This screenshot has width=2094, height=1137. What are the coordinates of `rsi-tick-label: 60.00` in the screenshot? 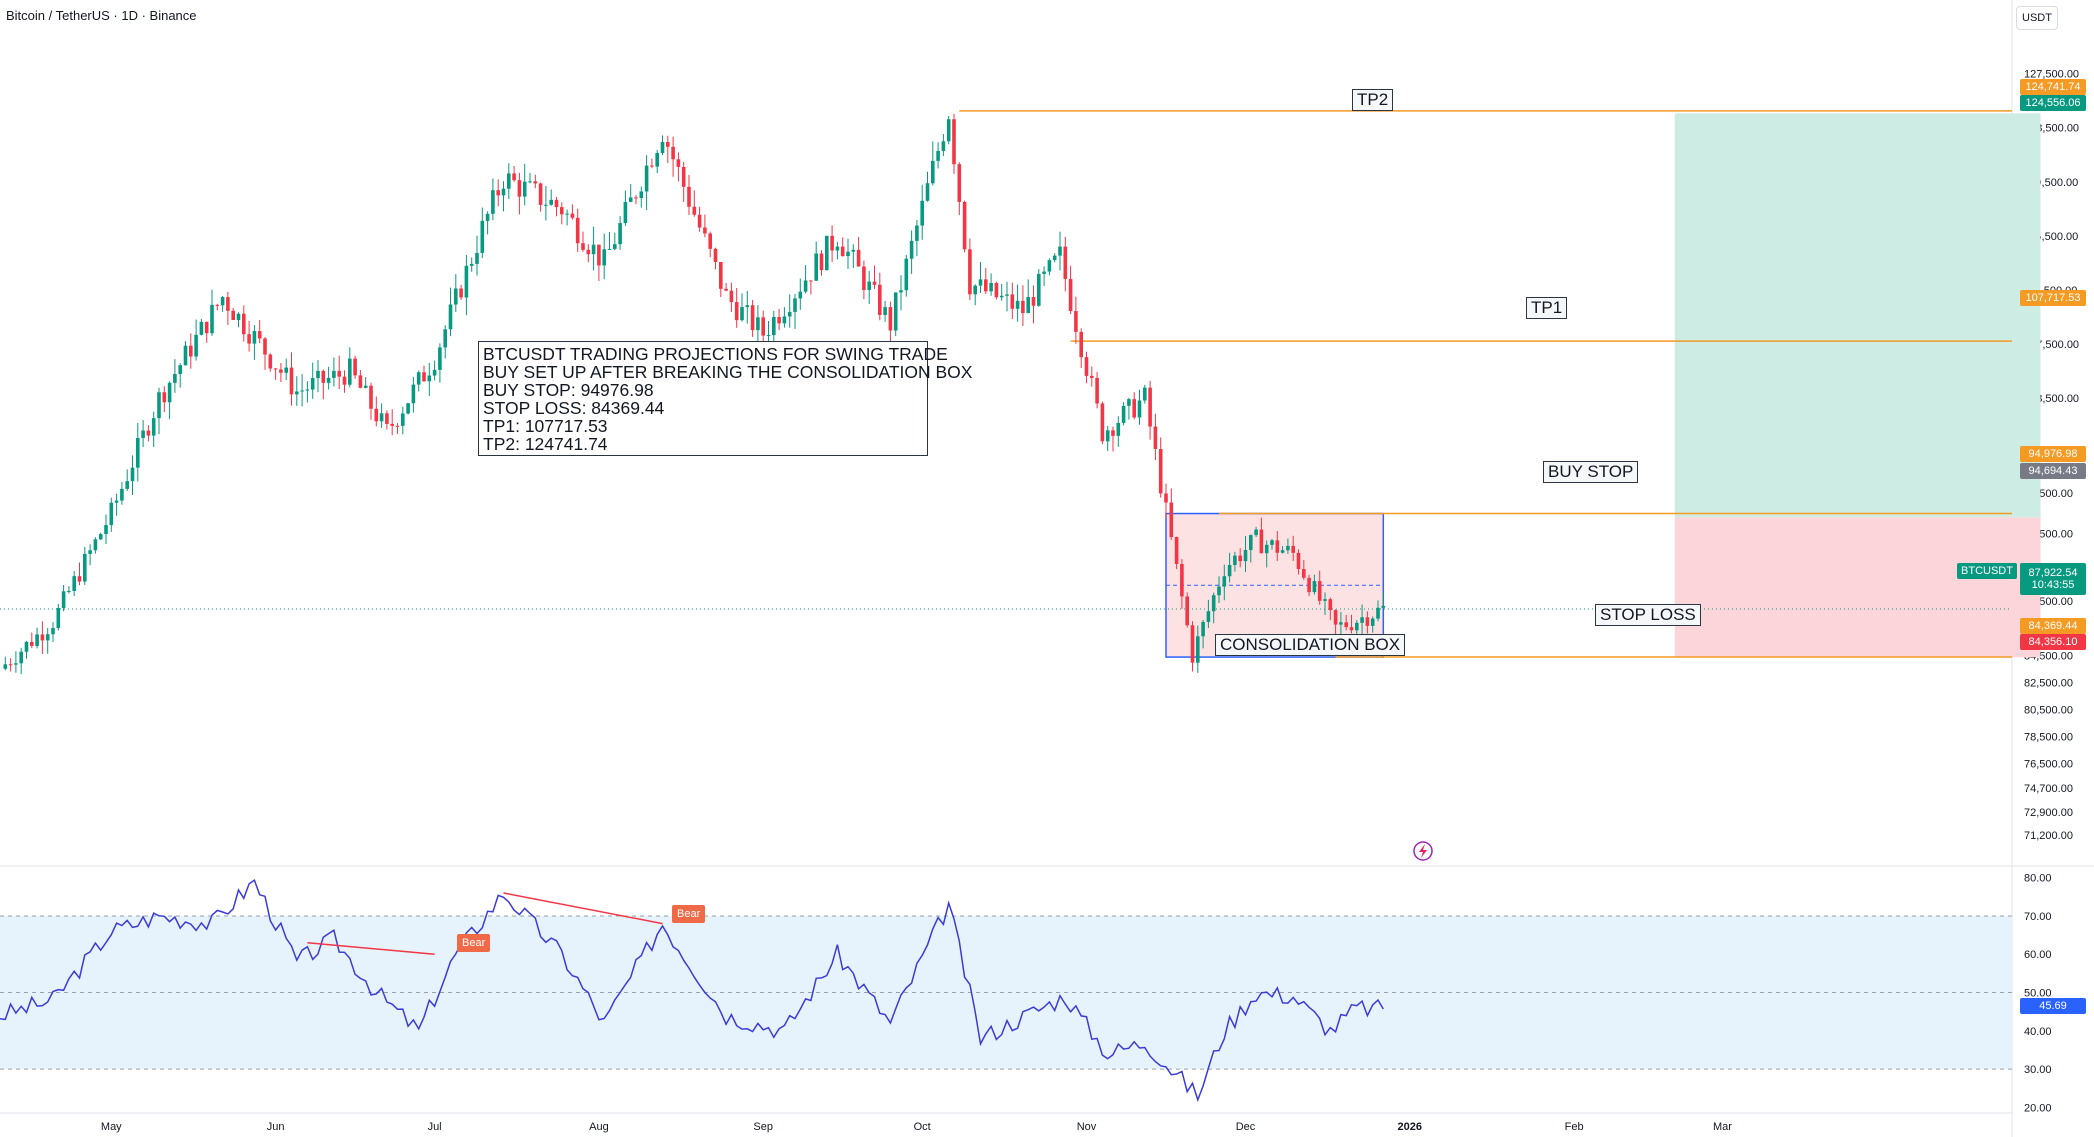 It's located at (2038, 955).